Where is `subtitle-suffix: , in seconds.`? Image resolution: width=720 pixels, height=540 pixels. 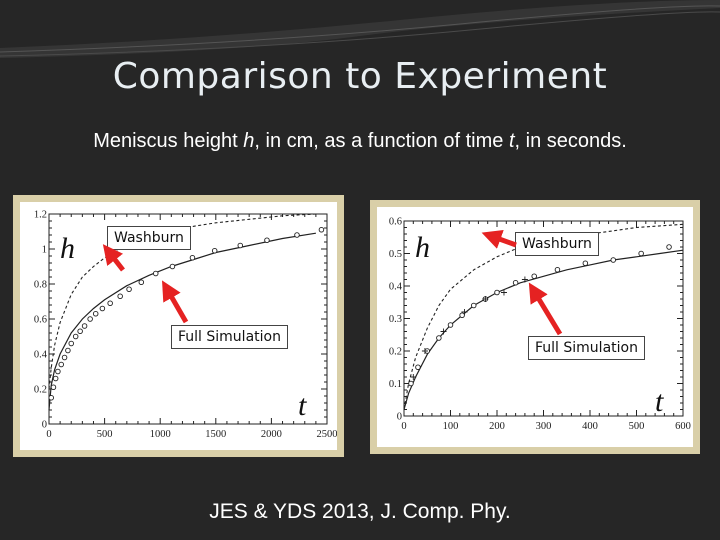 subtitle-suffix: , in seconds. is located at coordinates (570, 141).